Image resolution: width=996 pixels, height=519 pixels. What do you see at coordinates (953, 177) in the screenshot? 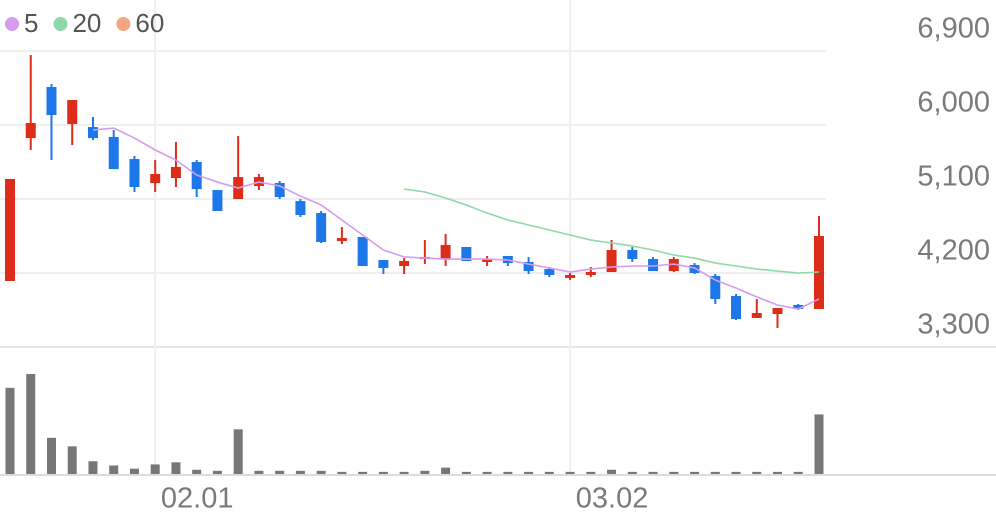
I see `y-tick-label: 5,100` at bounding box center [953, 177].